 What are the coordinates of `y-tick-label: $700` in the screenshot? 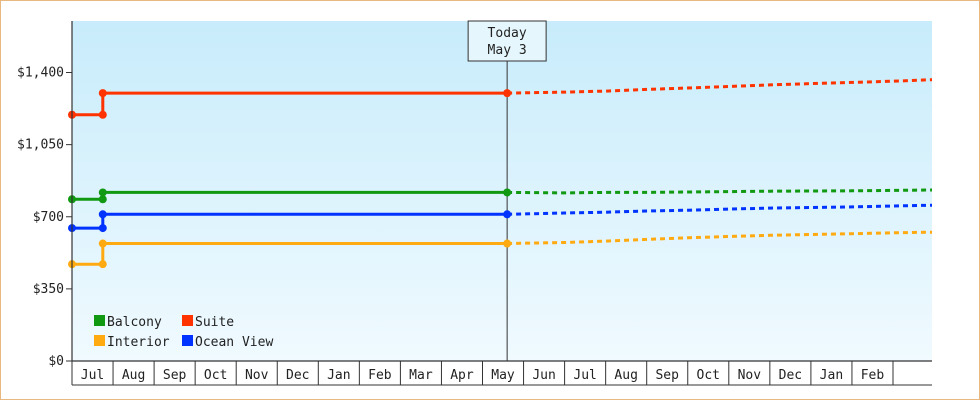 It's located at (48, 217).